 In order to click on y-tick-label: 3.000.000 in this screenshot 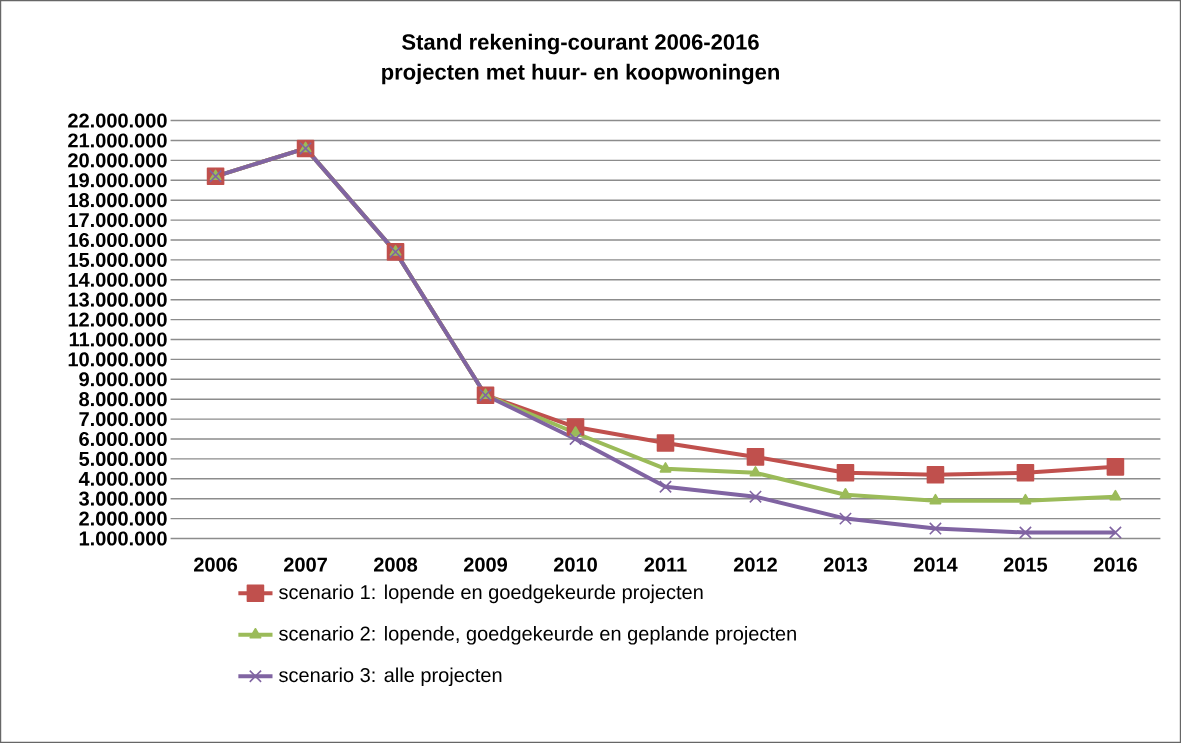, I will do `click(123, 498)`.